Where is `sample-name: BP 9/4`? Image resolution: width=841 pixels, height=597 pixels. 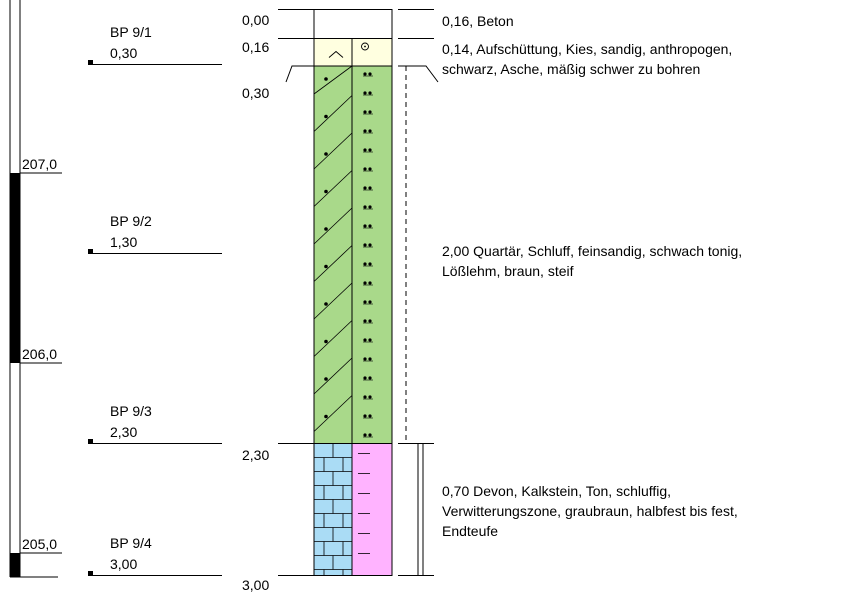 sample-name: BP 9/4 is located at coordinates (131, 543).